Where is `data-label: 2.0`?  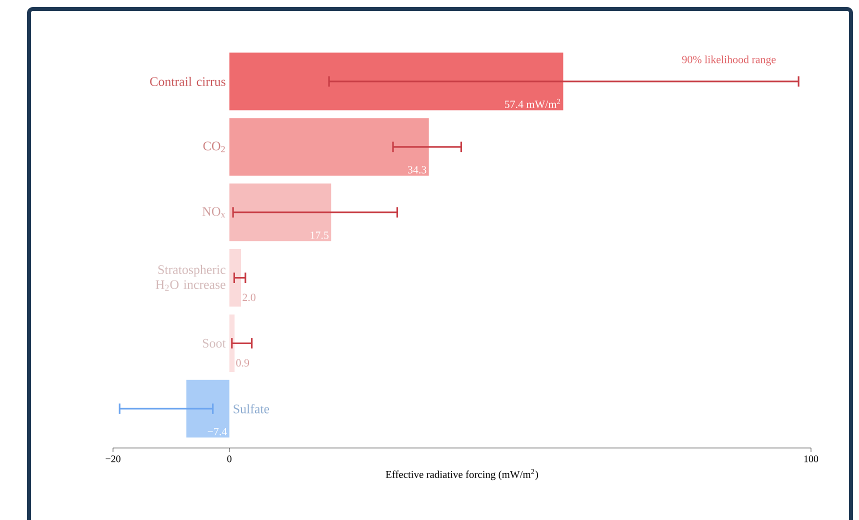 data-label: 2.0 is located at coordinates (249, 298).